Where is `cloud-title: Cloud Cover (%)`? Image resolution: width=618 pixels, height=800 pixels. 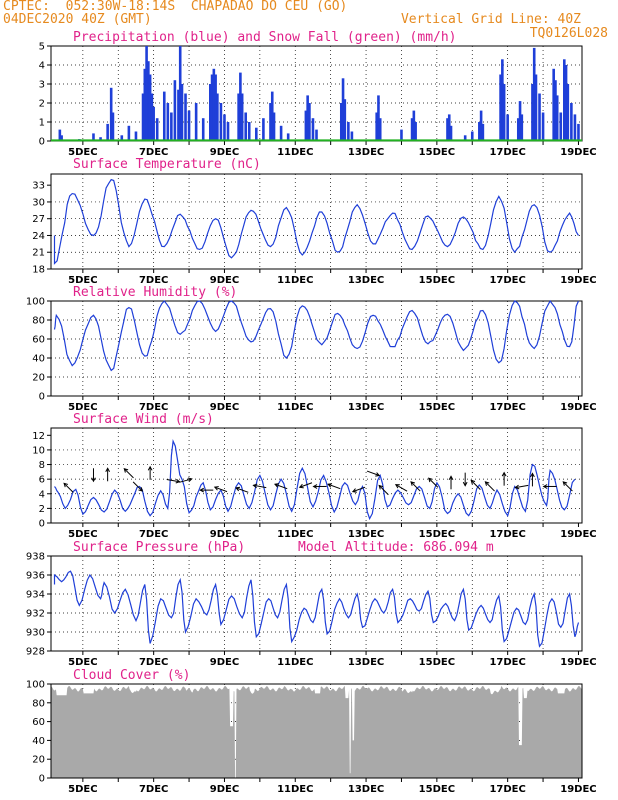
cloud-title: Cloud Cover (%) is located at coordinates (131, 675).